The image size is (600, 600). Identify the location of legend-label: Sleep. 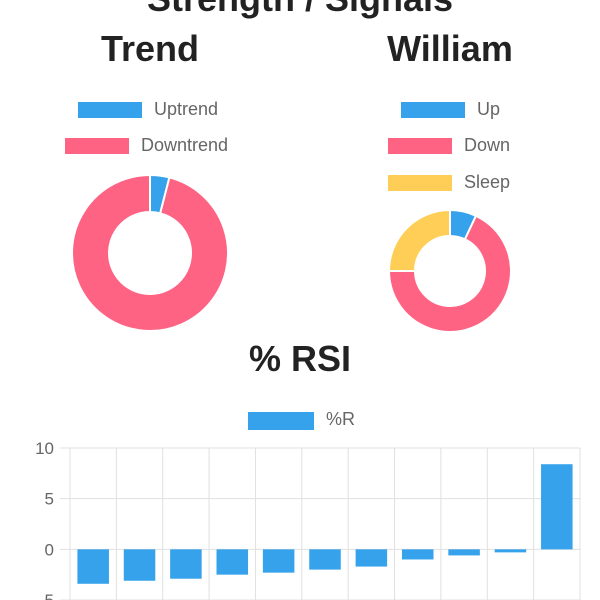
(487, 182).